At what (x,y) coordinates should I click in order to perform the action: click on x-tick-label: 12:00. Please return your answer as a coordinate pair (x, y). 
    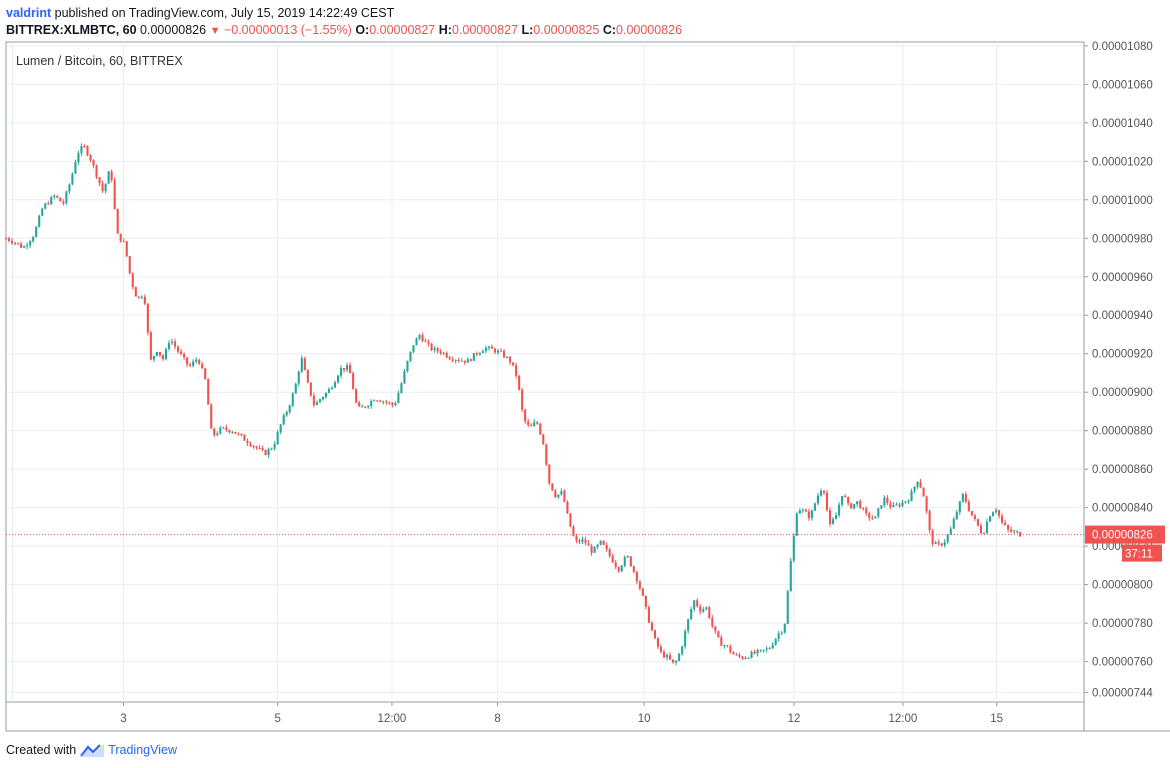
    Looking at the image, I should click on (392, 719).